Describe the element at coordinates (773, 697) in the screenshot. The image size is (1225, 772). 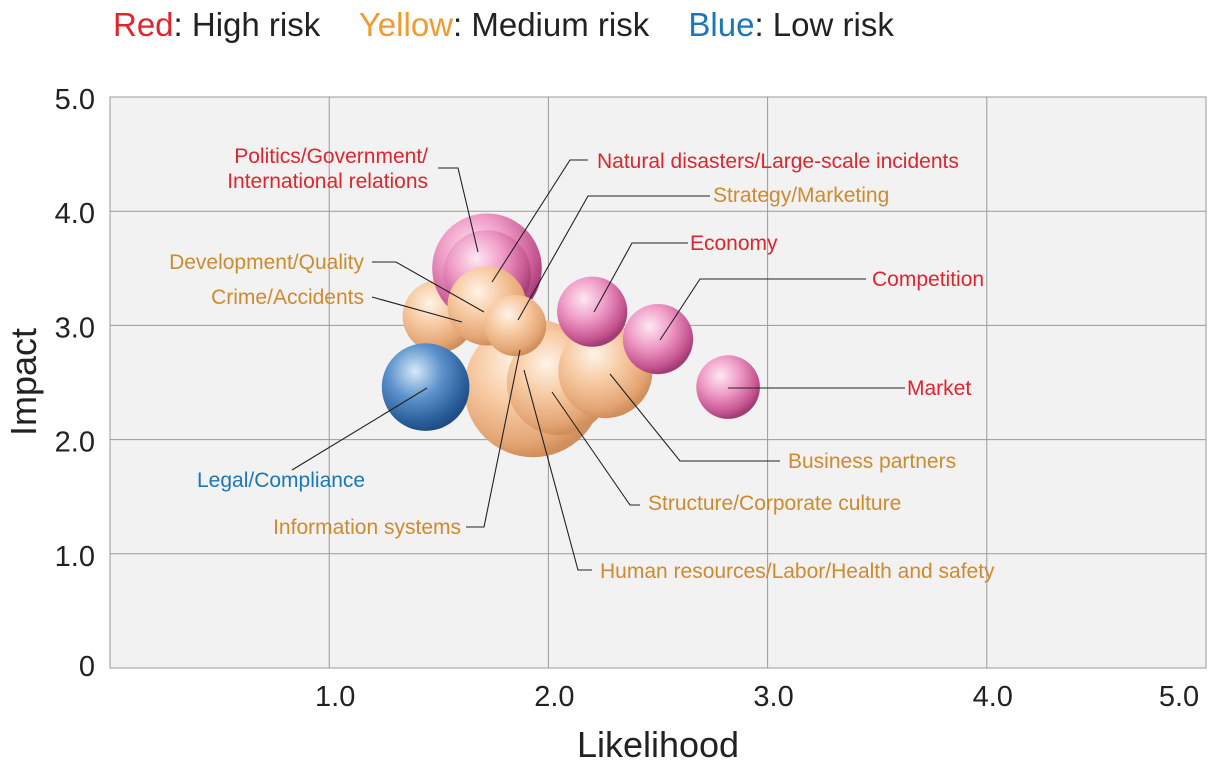
I see `x-tick-label: 3.0` at that location.